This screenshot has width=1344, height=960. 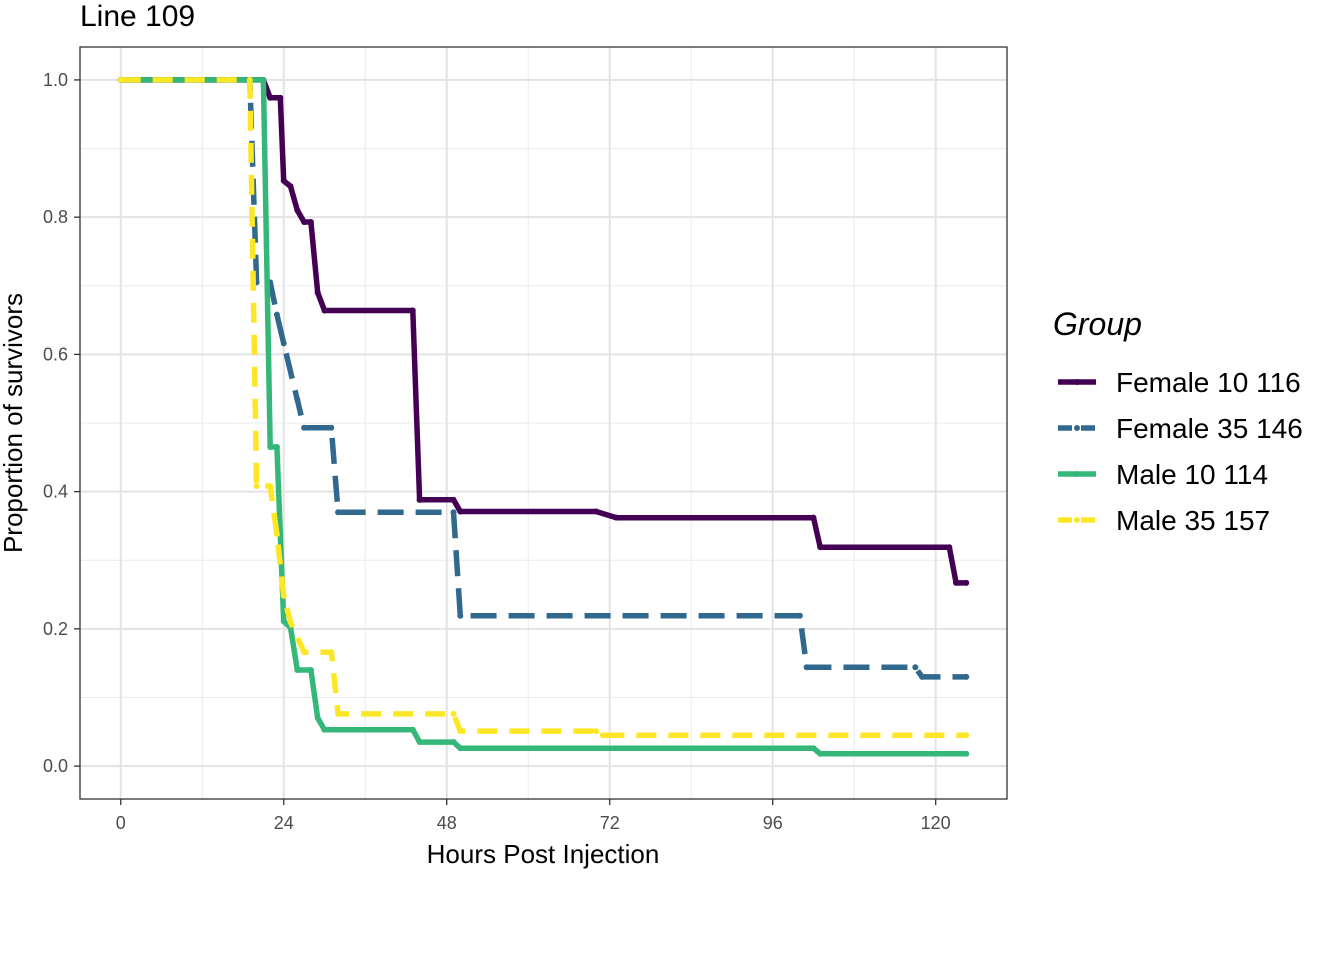 What do you see at coordinates (137, 16) in the screenshot?
I see `chart-title: Line 109` at bounding box center [137, 16].